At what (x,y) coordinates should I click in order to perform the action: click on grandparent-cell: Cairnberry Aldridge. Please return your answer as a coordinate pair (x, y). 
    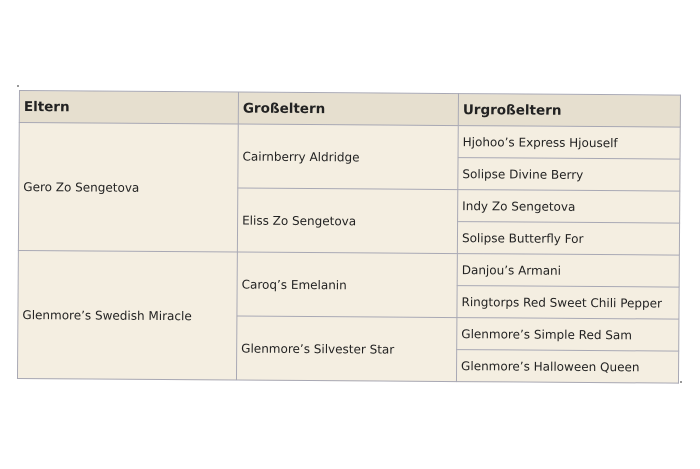
    Looking at the image, I should click on (348, 157).